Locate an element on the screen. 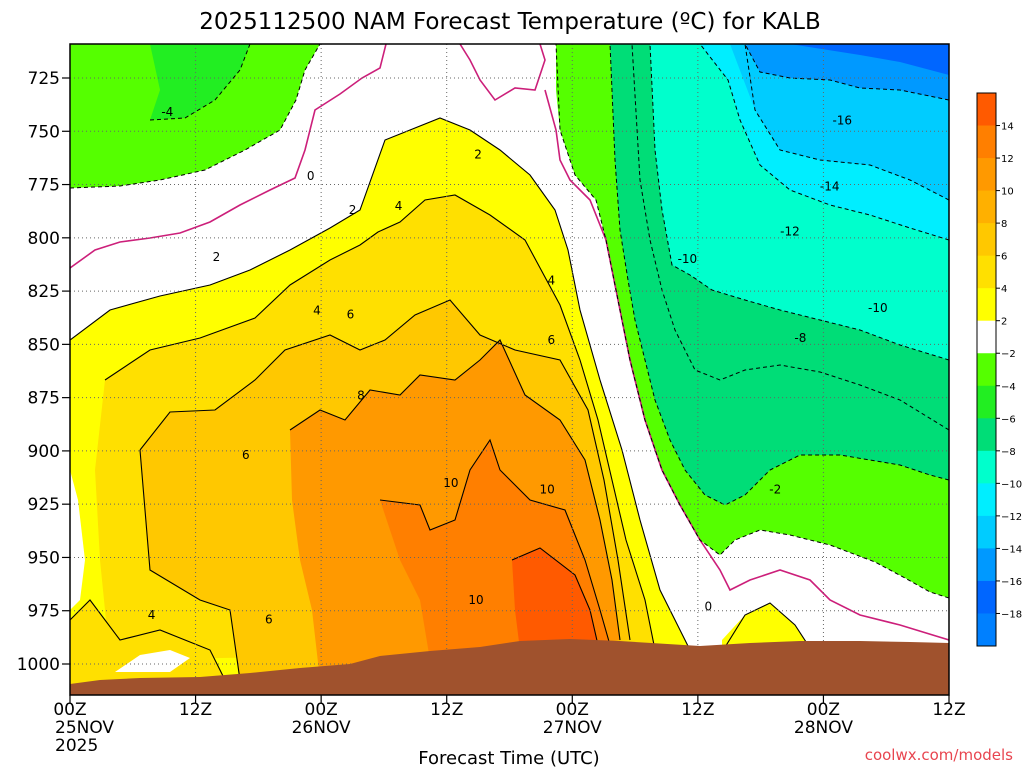 The image size is (1024, 768). temp-band-minus-2-aloft is located at coordinates (195, 116).